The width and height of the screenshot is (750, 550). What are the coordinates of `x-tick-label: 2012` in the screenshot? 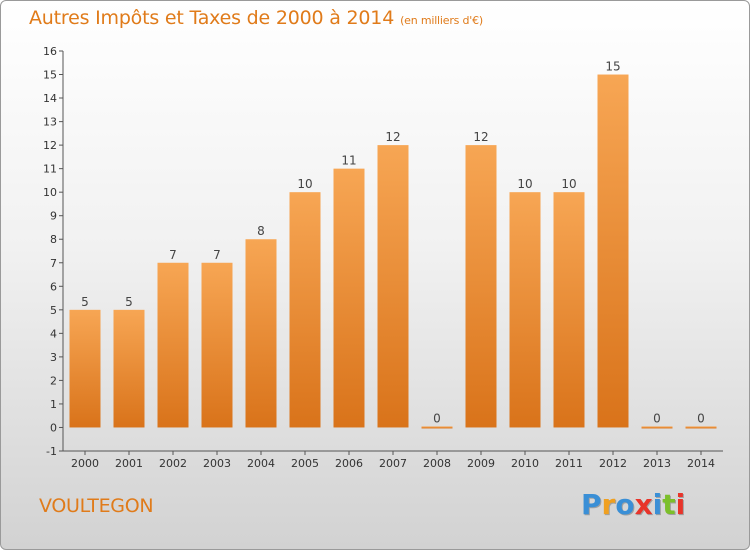 It's located at (613, 463).